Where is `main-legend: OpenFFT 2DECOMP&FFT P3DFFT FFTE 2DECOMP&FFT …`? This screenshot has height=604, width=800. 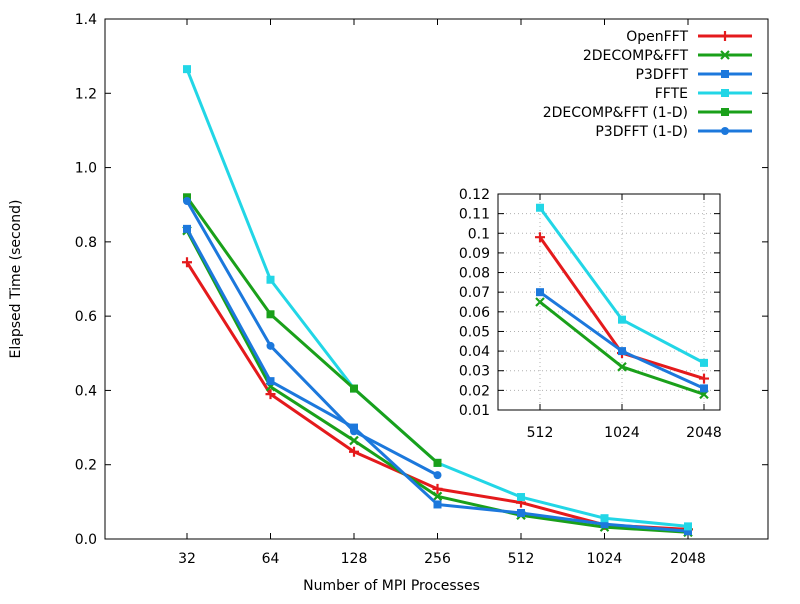 main-legend: OpenFFT 2DECOMP&FFT P3DFFT FFTE 2DECOMP&FFT … is located at coordinates (647, 84).